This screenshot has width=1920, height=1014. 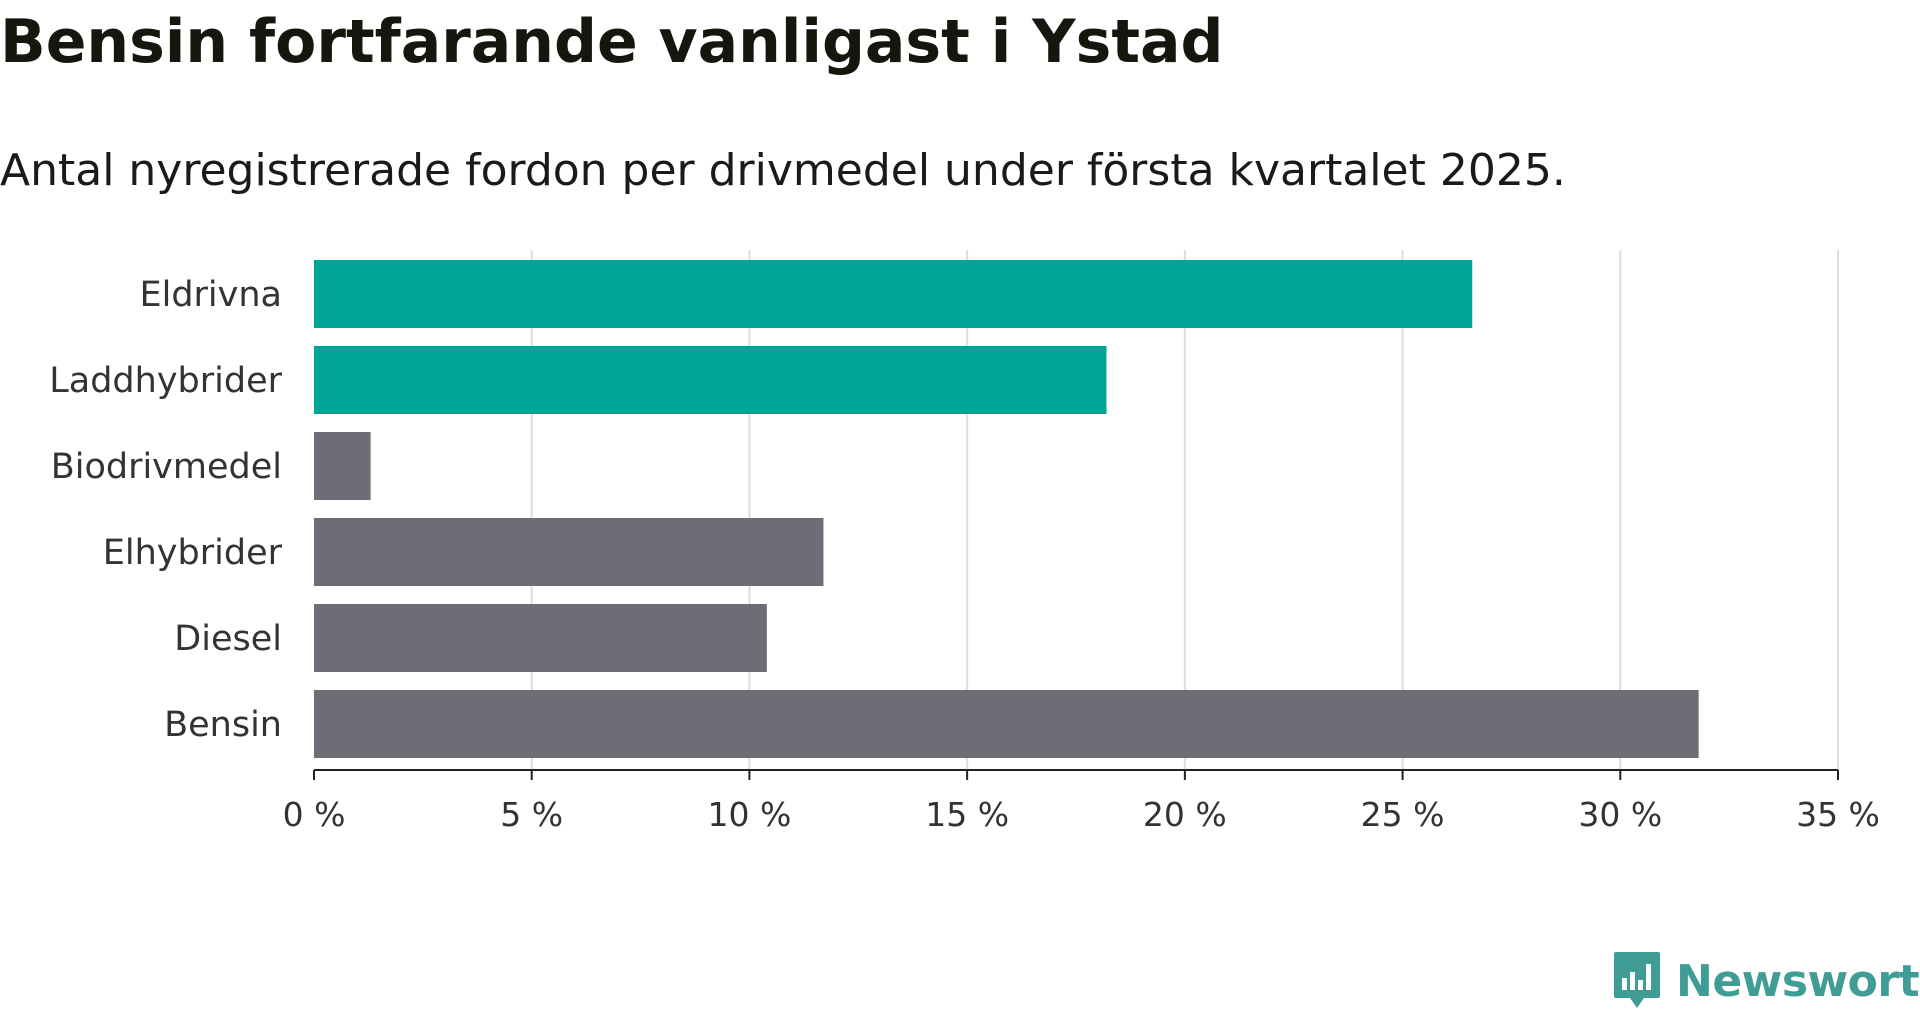 I want to click on x-tick-label: 20 %, so click(x=1185, y=814).